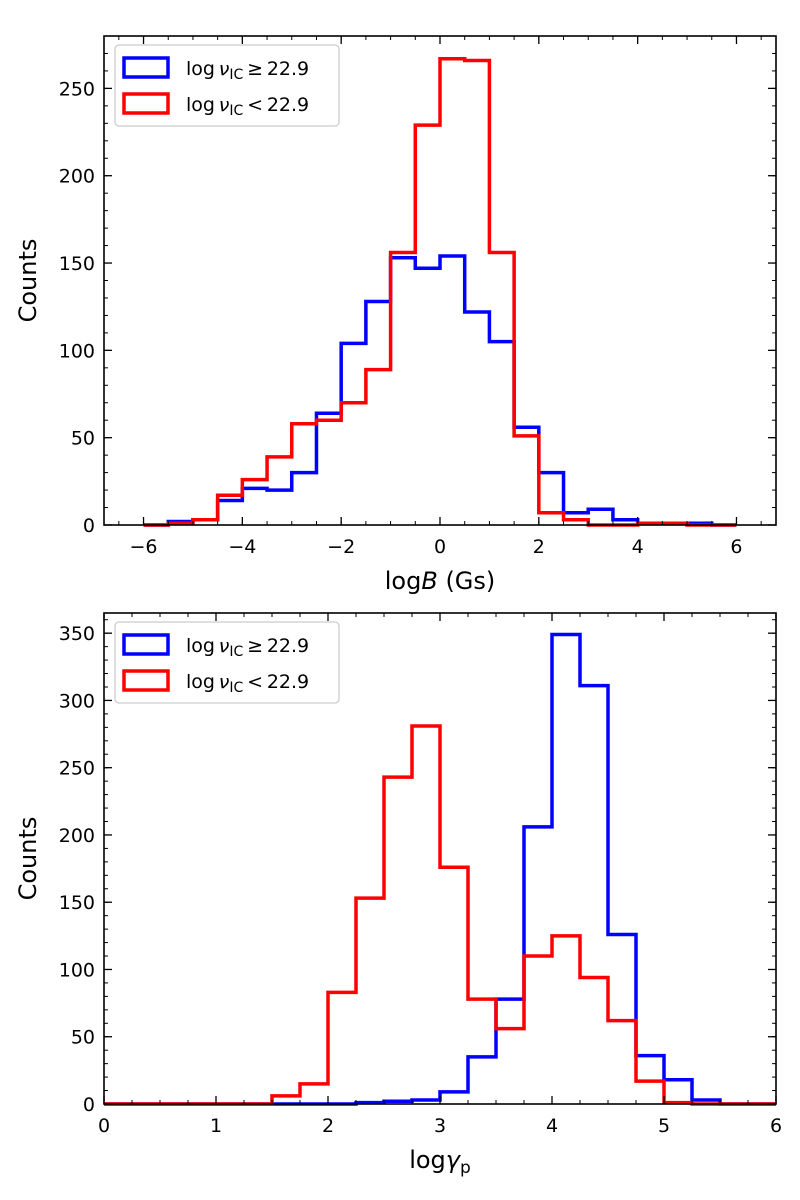 The image size is (800, 1200). I want to click on x-tick-label: −2, so click(341, 547).